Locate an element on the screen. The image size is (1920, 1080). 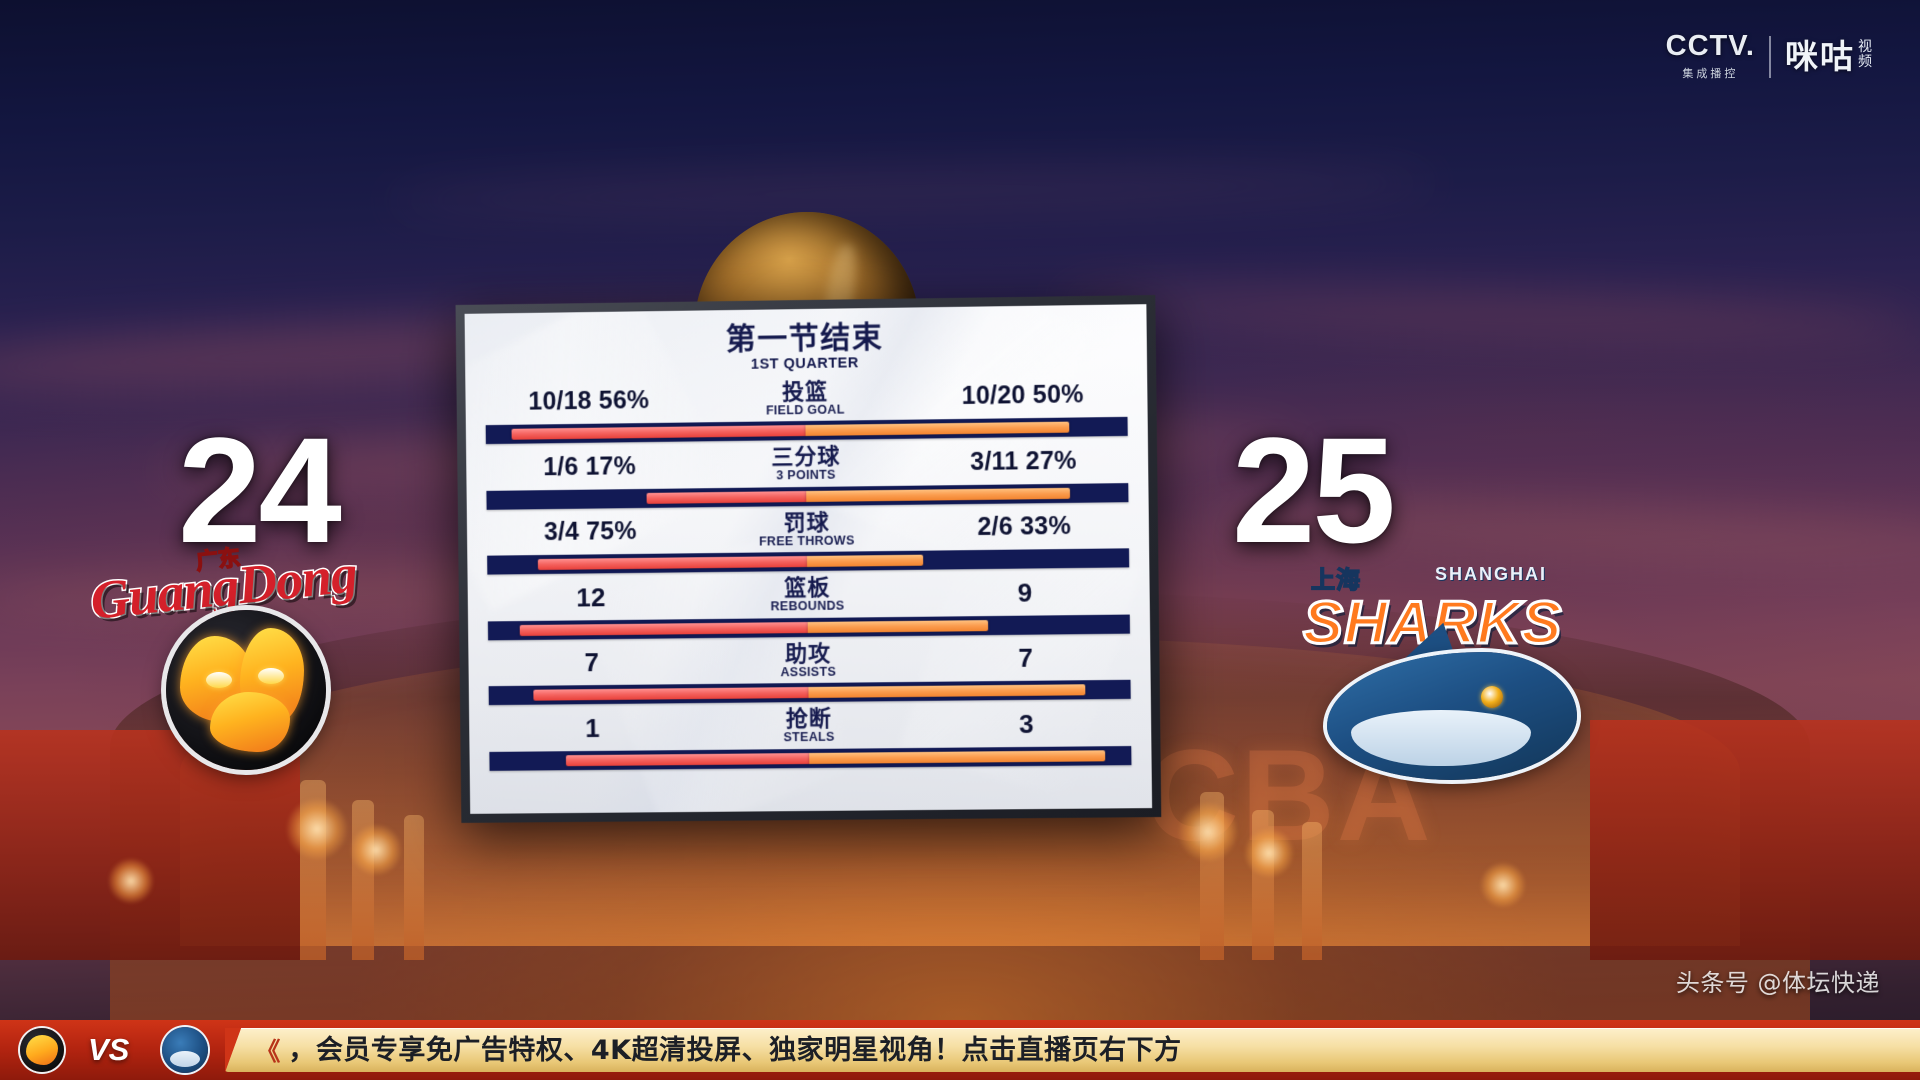
away-stat-value: 3 is located at coordinates (1026, 723).